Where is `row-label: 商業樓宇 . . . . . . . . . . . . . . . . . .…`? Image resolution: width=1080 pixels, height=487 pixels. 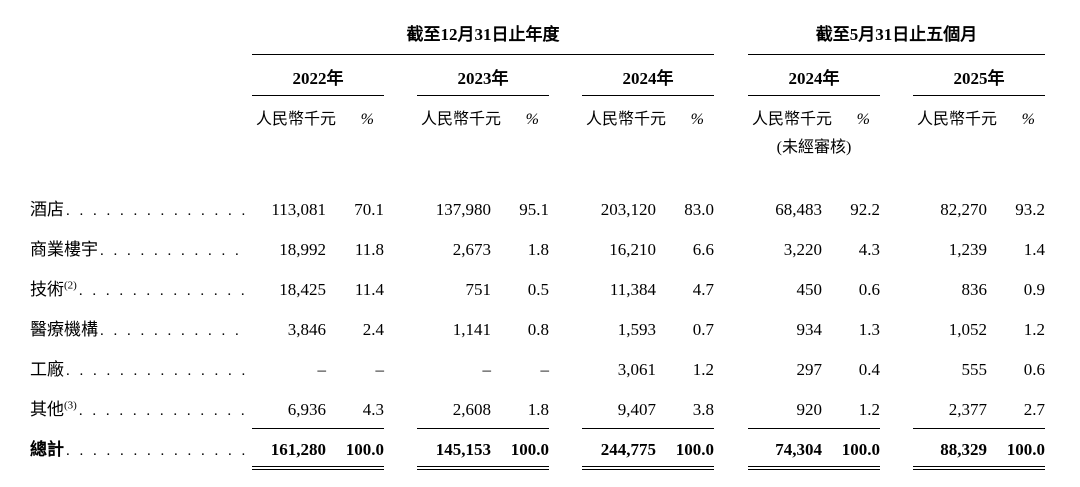
row-label: 商業樓宇 . . . . . . . . . . . . . . . . . .… is located at coordinates (141, 248).